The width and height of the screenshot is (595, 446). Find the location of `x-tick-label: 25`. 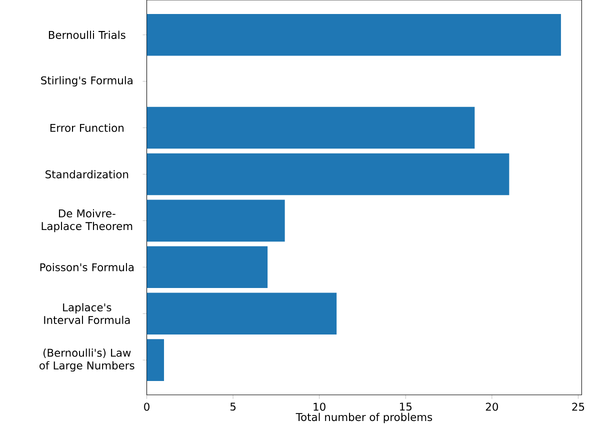

x-tick-label: 25 is located at coordinates (578, 406).